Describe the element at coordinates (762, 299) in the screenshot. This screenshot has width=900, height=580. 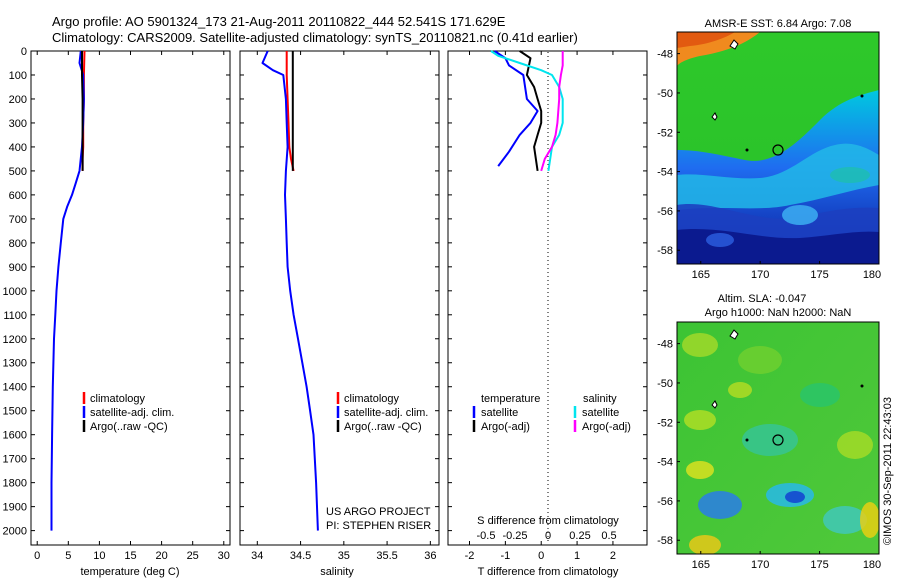
I see `sla-map-title-line1: Altim. SLA: -0.047` at that location.